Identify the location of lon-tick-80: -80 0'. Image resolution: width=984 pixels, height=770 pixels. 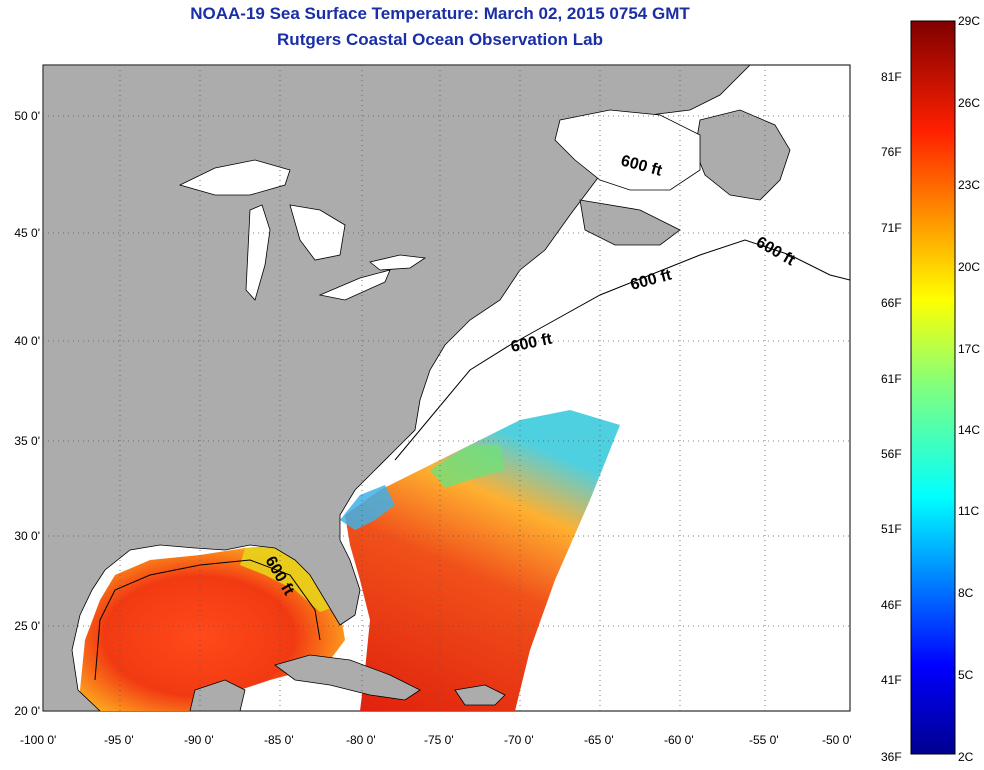
(361, 740).